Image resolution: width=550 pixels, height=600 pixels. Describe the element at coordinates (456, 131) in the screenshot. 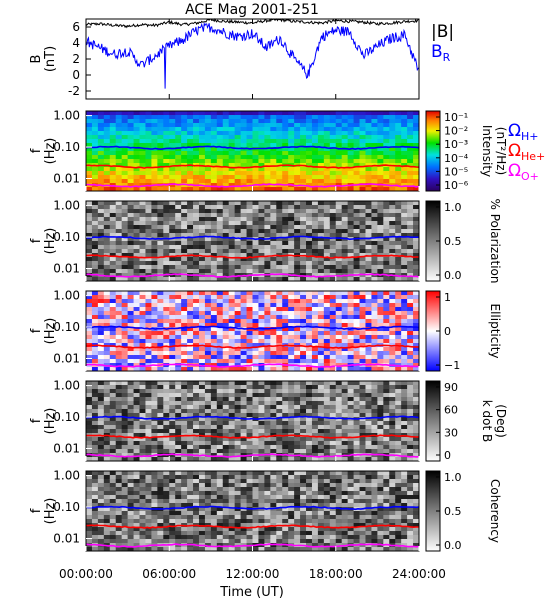

I see `intensity-colorbar-tick: 10⁻²` at that location.